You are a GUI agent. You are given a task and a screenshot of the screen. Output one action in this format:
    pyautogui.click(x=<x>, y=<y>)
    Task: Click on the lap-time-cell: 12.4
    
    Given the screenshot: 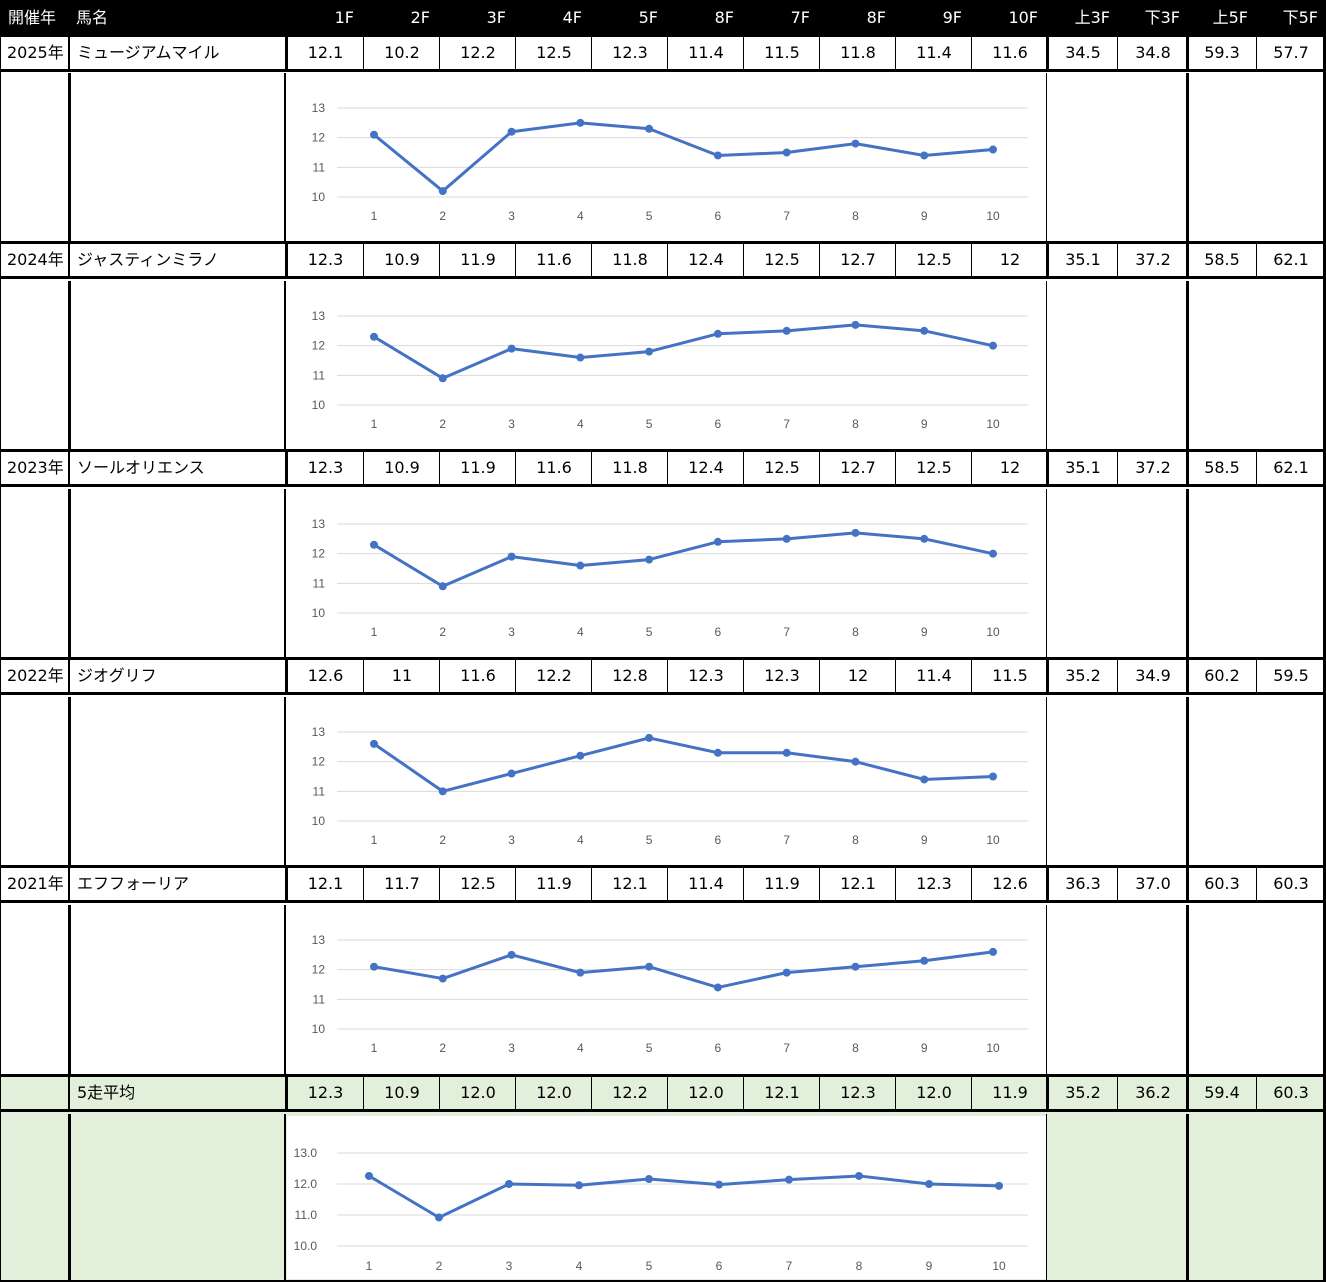 What is the action you would take?
    pyautogui.click(x=706, y=259)
    